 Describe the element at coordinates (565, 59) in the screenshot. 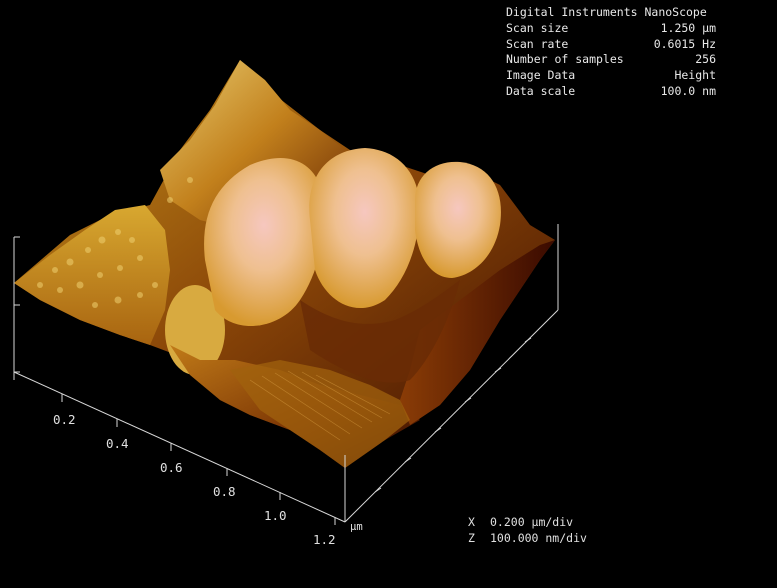

I see `param-key: Number of samples` at that location.